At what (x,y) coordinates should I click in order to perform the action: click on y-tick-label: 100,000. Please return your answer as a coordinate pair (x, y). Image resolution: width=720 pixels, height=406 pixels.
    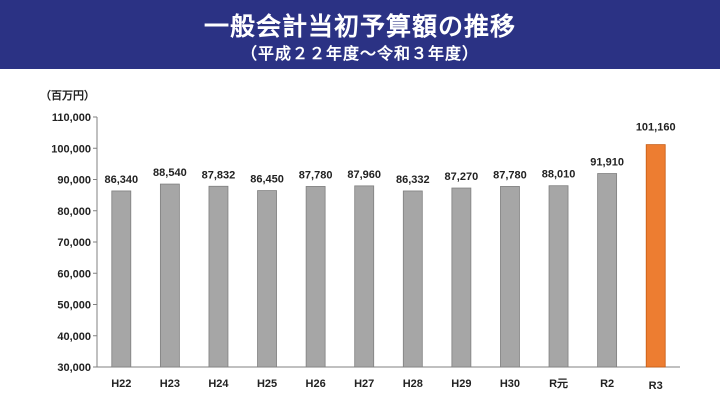
    Looking at the image, I should click on (71, 149).